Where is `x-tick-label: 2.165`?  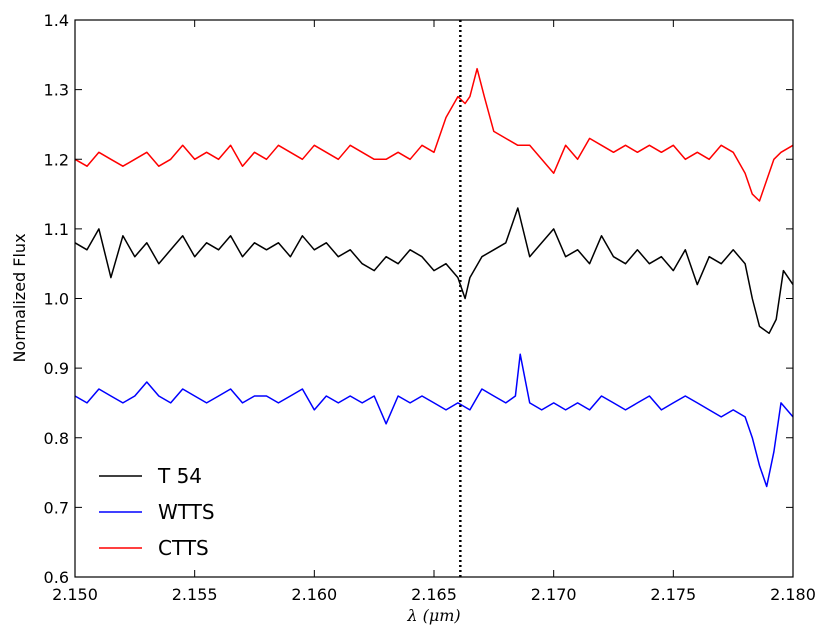 x-tick-label: 2.165 is located at coordinates (434, 594).